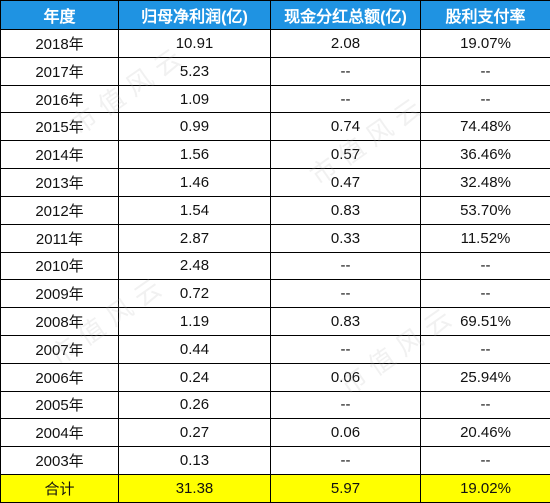  Describe the element at coordinates (59, 238) in the screenshot. I see `cell-year: 2011年` at that location.